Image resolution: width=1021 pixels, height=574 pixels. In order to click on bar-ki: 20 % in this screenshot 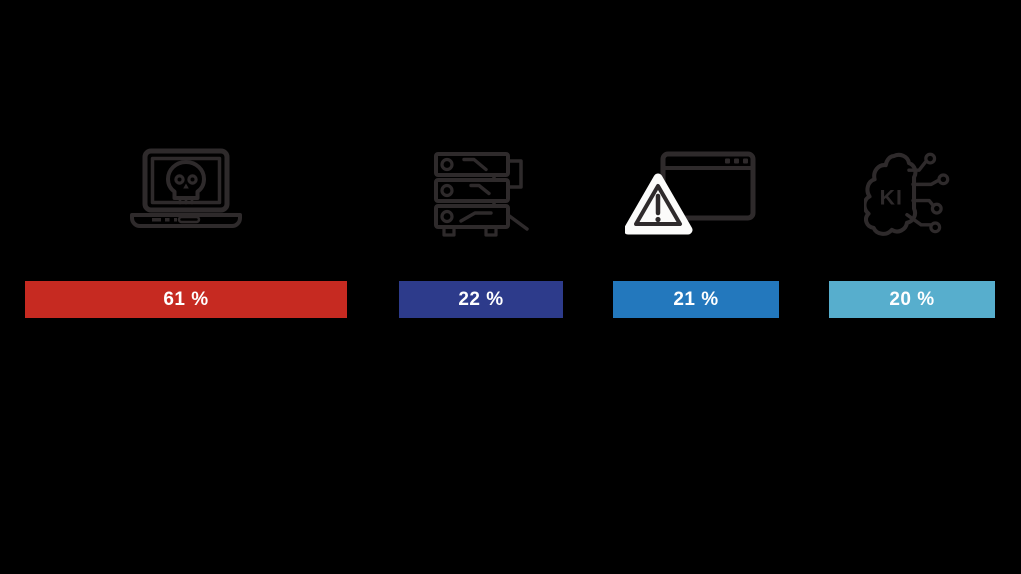, I will do `click(912, 299)`.